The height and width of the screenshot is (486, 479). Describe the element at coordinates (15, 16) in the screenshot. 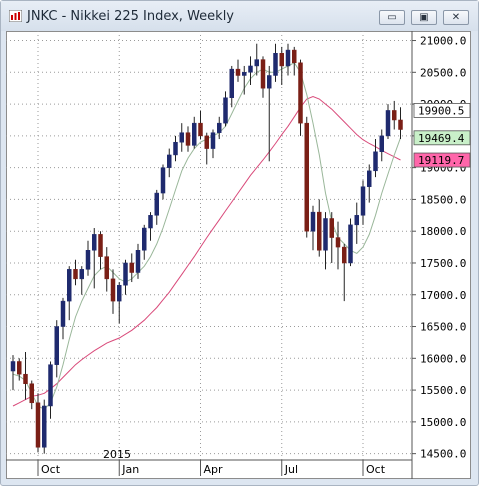

I see `chart-app-icon` at that location.